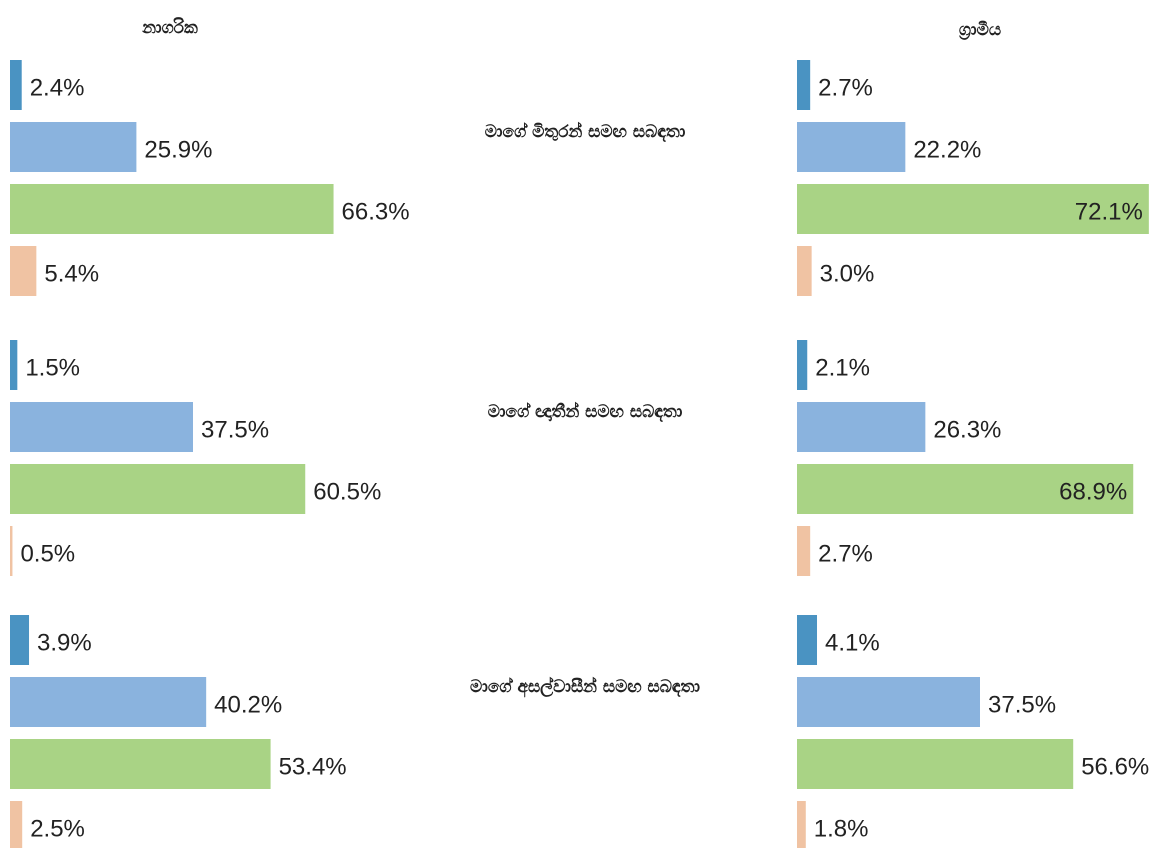  I want to click on value-label: 5.4%, so click(71, 273).